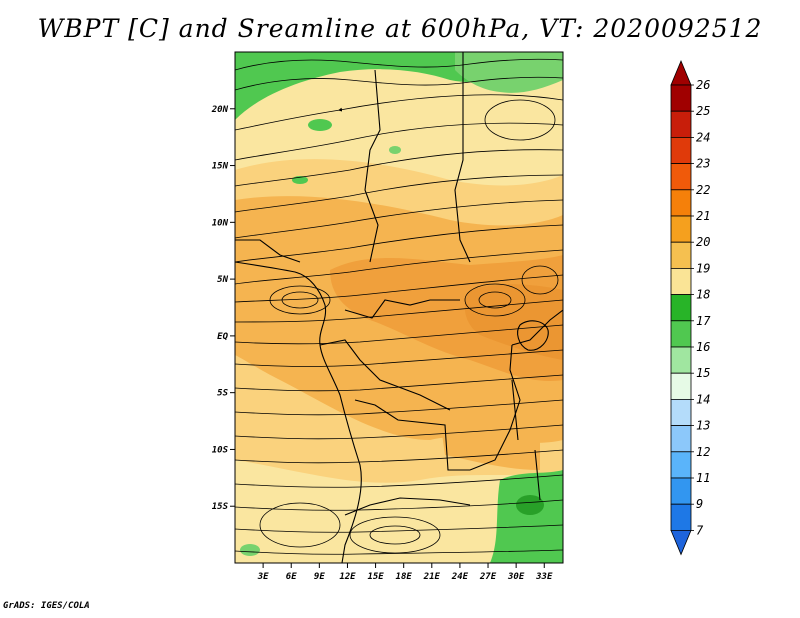 This screenshot has width=800, height=618. I want to click on warm-orange-east, so click(513, 322).